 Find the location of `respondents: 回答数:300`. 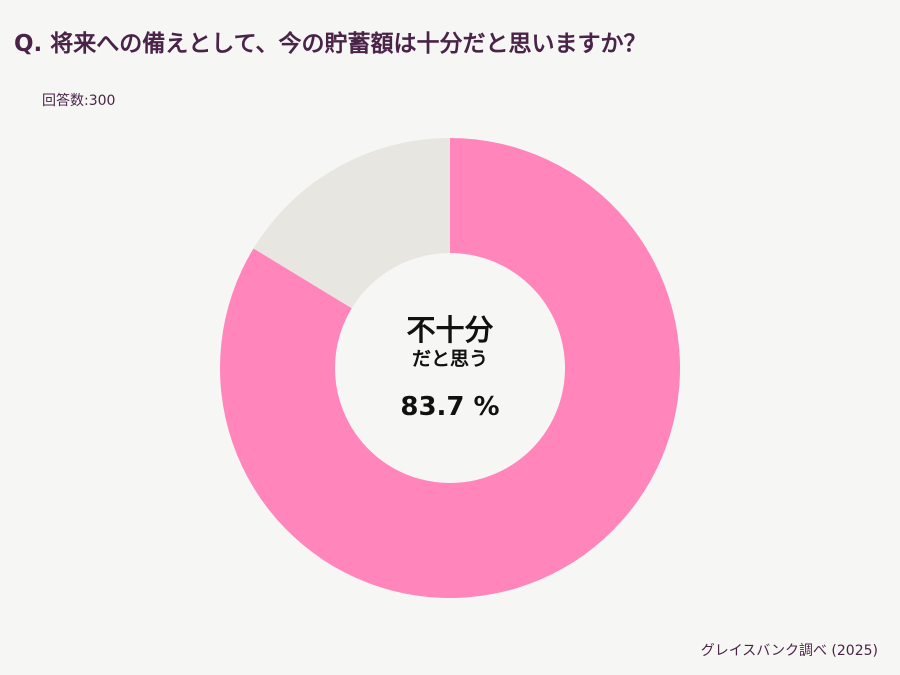

respondents: 回答数:300 is located at coordinates (79, 101).